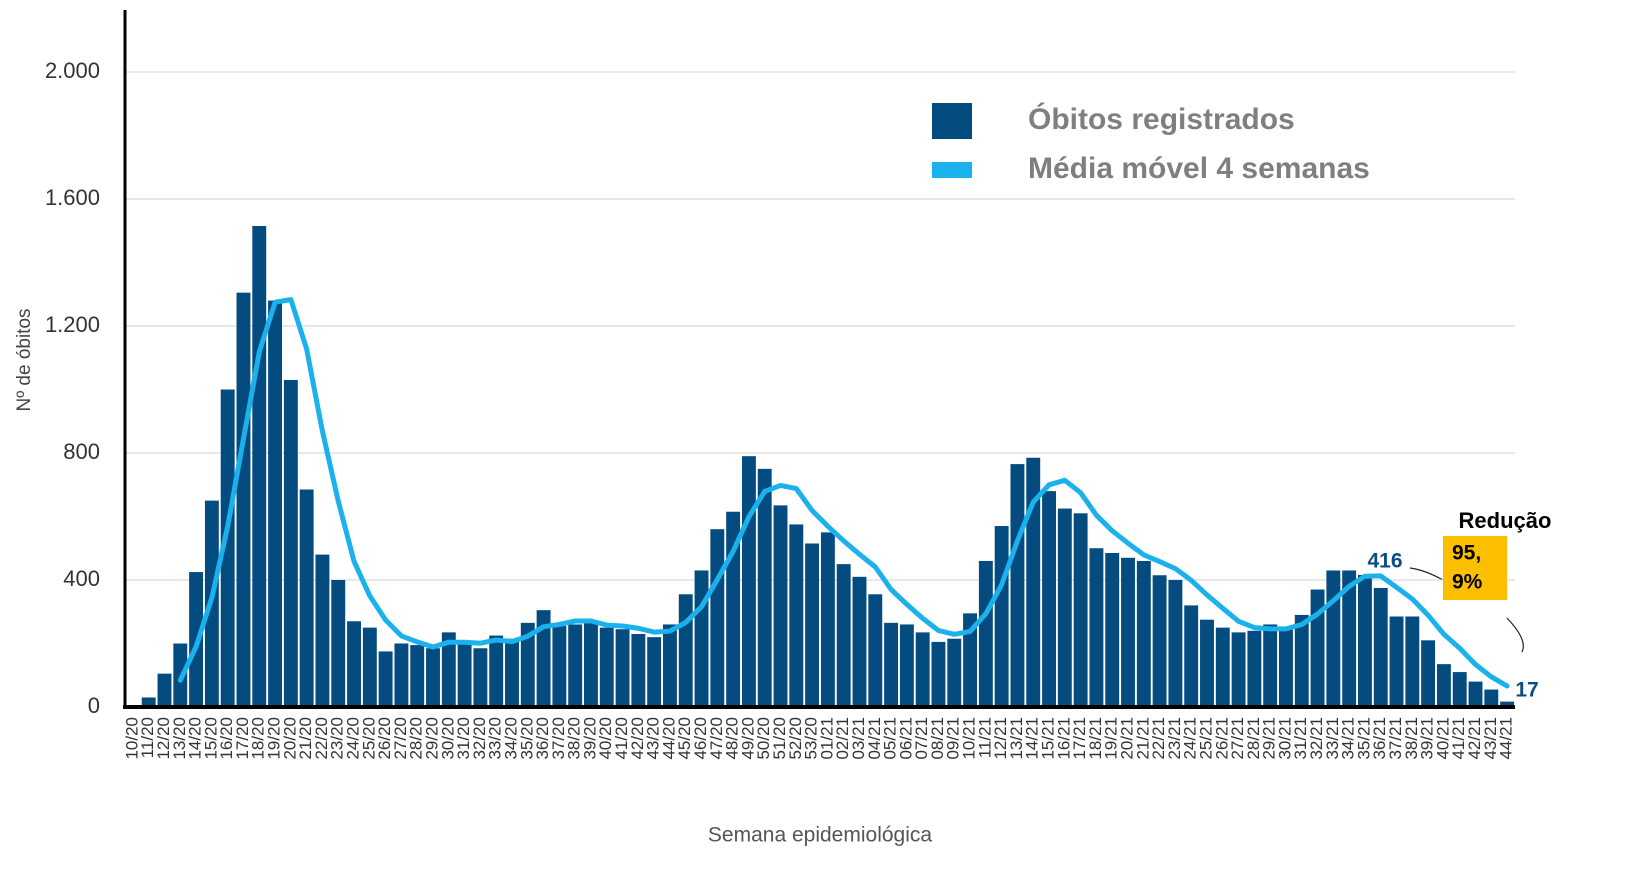 The height and width of the screenshot is (895, 1644). Describe the element at coordinates (1237, 738) in the screenshot. I see `x-tick-label: 27/21` at that location.